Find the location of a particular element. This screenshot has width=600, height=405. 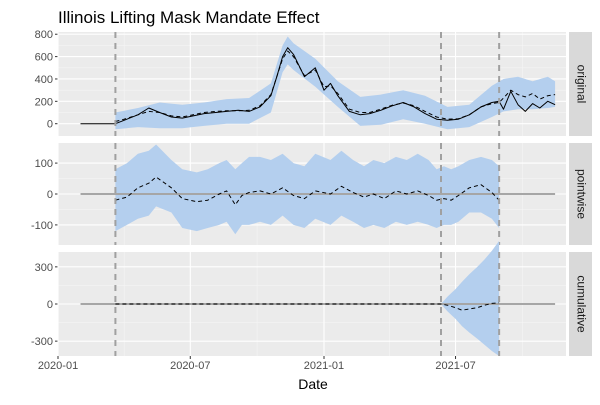

y-tick-label: 800 is located at coordinates (44, 35).